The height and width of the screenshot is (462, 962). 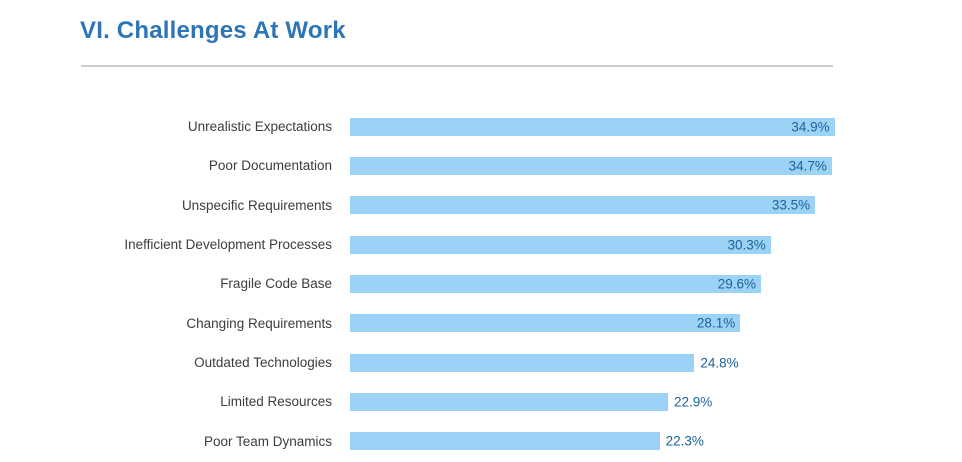 I want to click on chart-row: Outdated Technologies 24.8%, so click(x=480, y=362).